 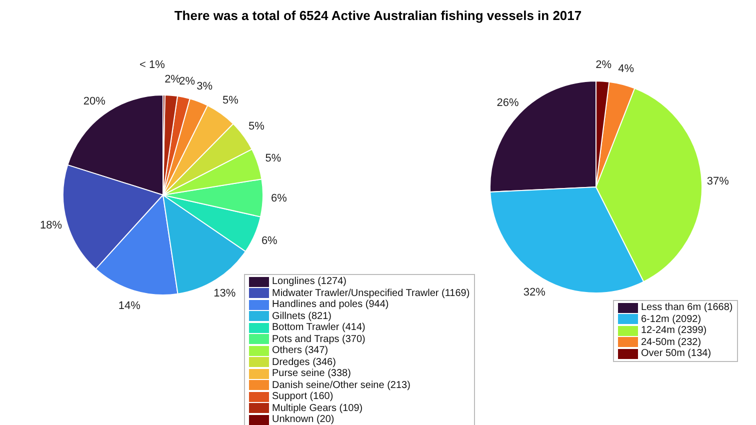 I want to click on chart-title: There was a total of 6524 Active Australian fishing vessels in 2017, so click(x=378, y=15).